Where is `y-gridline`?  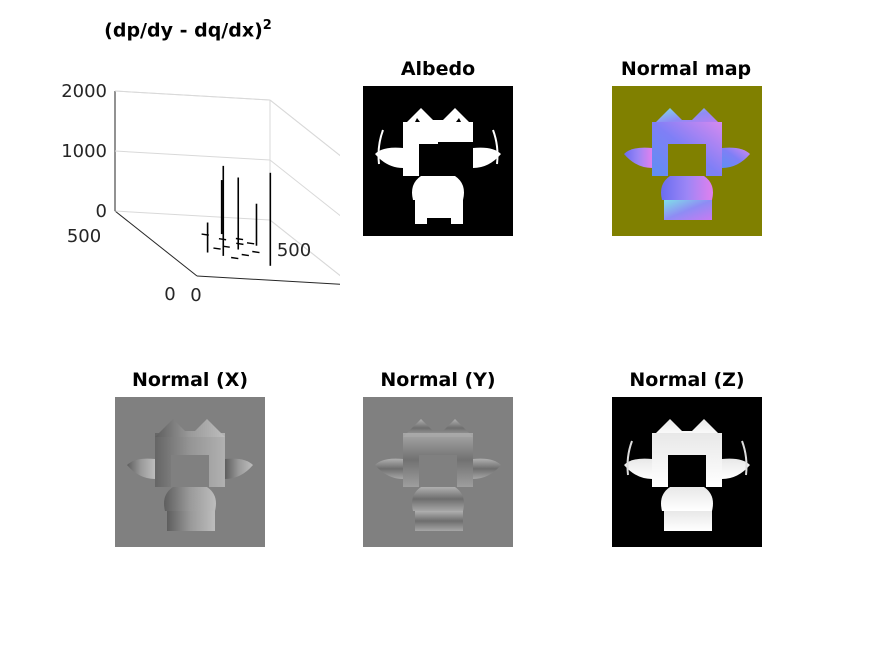 y-gridline is located at coordinates (304, 248).